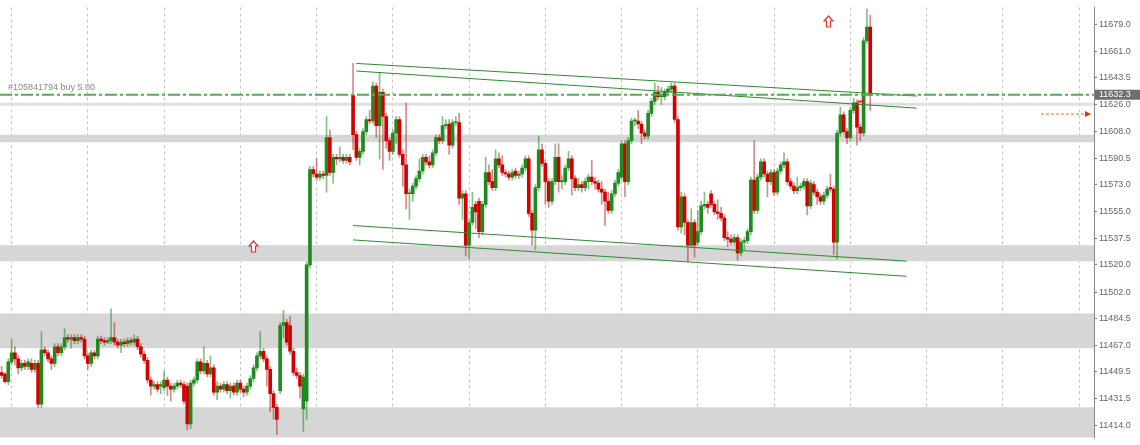 The image size is (1140, 445). Describe the element at coordinates (1115, 157) in the screenshot. I see `y-tick-label: 11590.5` at that location.